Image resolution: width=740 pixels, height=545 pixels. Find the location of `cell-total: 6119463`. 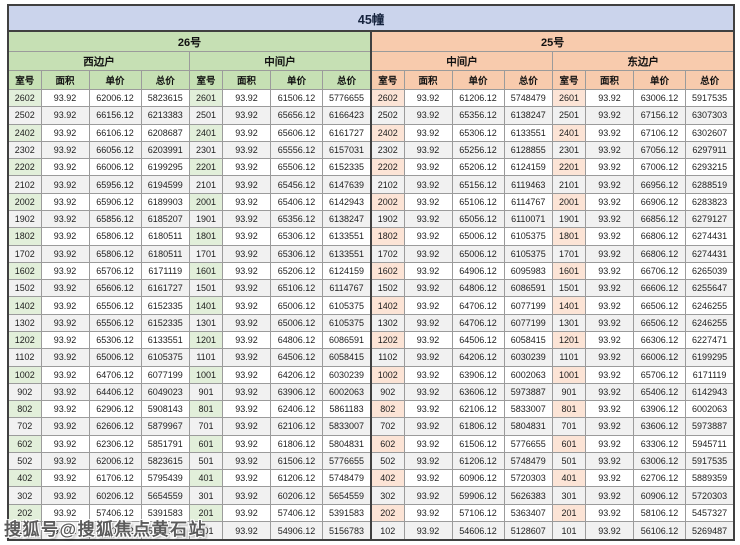

cell-total: 6119463 is located at coordinates (528, 184).